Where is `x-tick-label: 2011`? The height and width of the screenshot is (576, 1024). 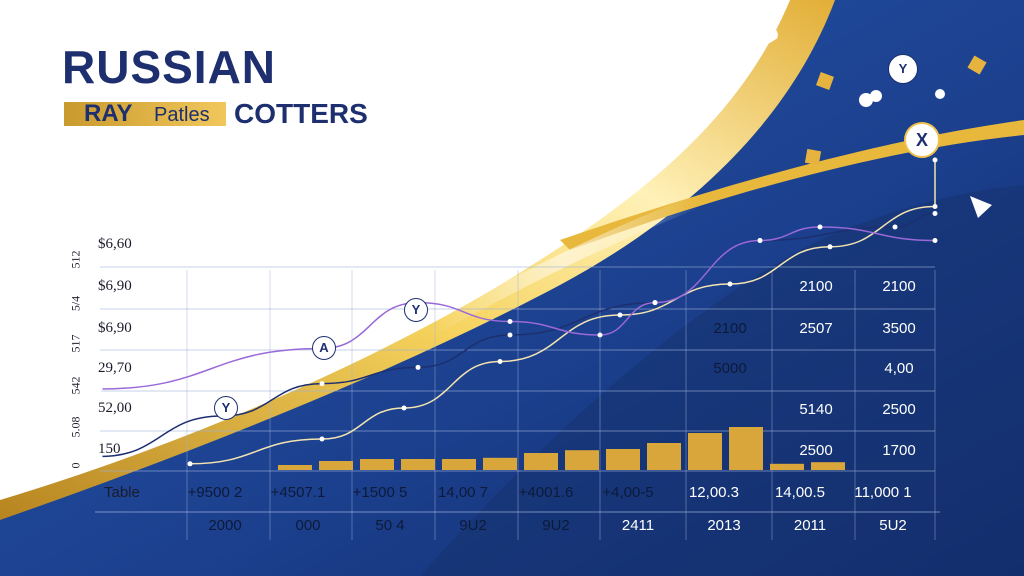 x-tick-label: 2011 is located at coordinates (810, 525).